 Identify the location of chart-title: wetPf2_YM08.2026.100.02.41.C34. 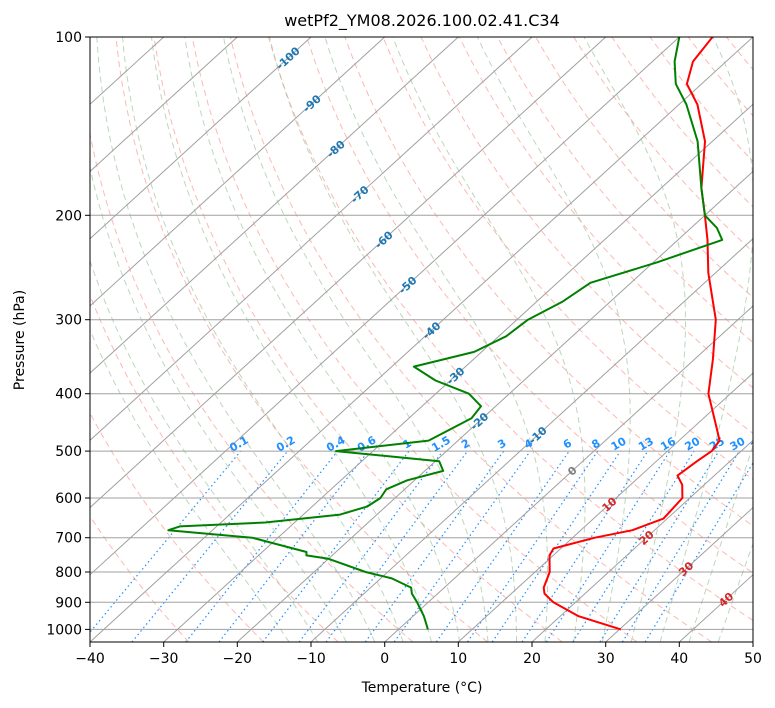
(422, 21).